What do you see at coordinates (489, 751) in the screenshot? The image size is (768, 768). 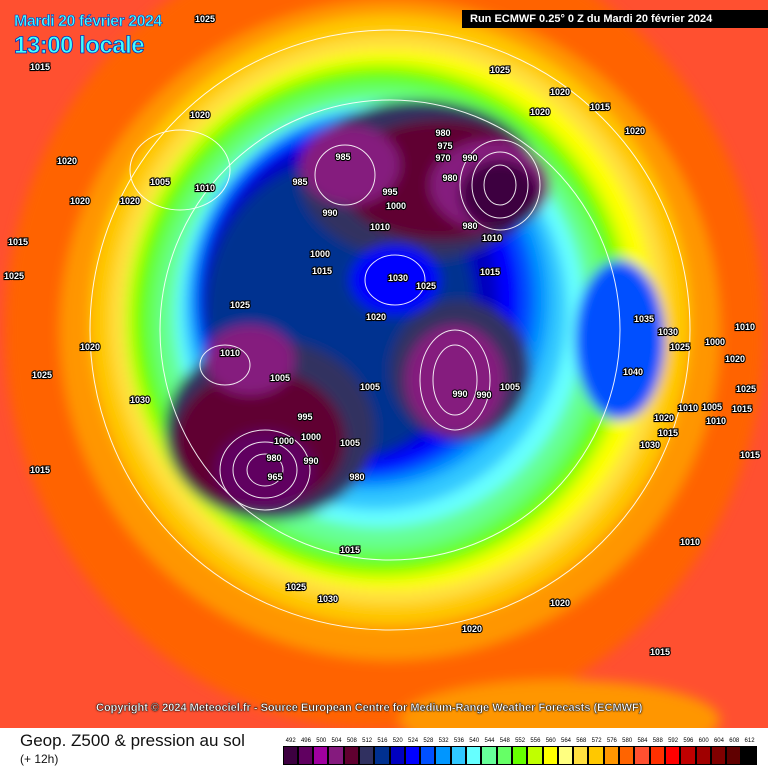 I see `scale-item: 544` at bounding box center [489, 751].